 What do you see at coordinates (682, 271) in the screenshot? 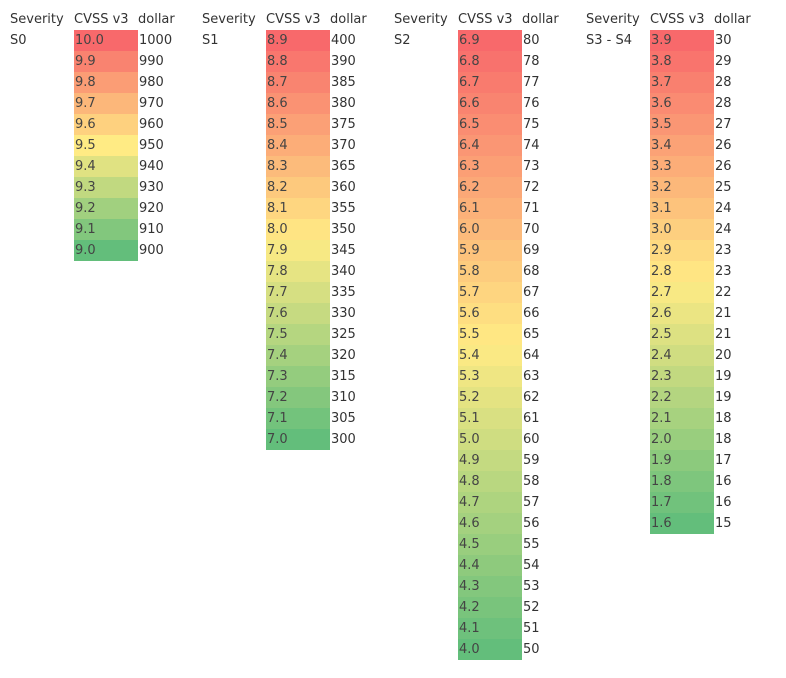
I see `cvss-cell: 2.8` at bounding box center [682, 271].